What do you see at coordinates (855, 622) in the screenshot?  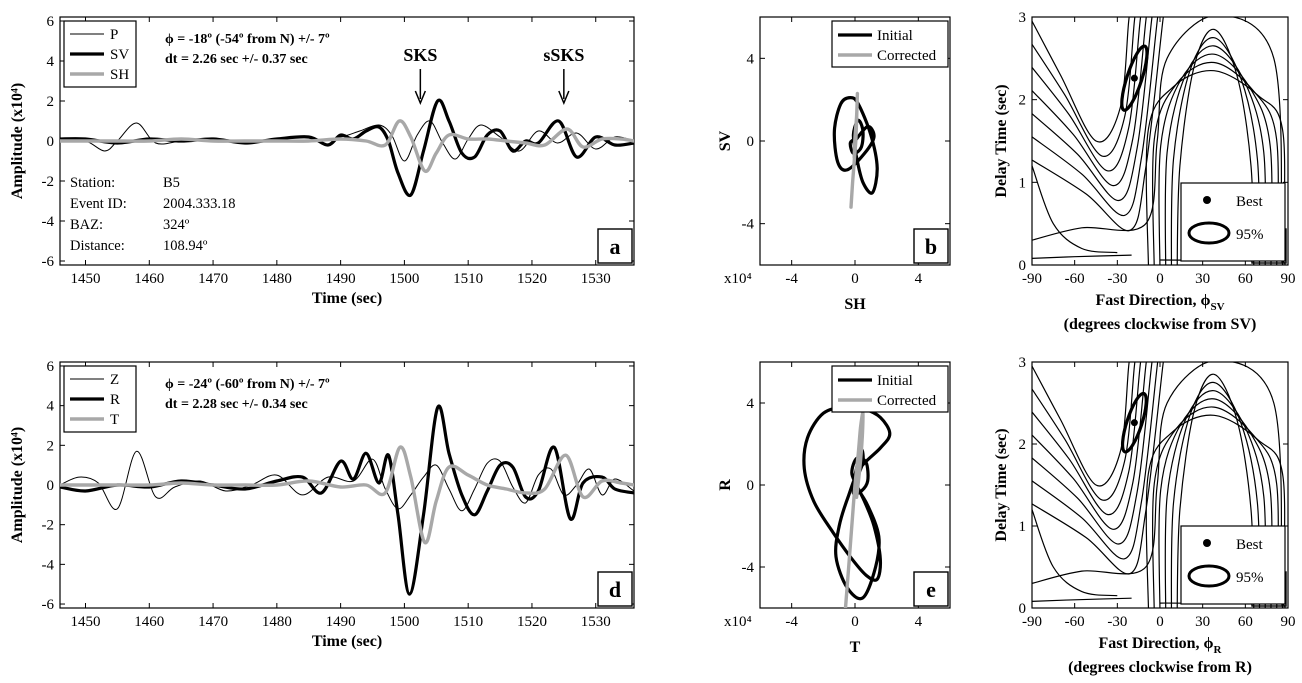 I see `xtick-label-e-1: 0` at bounding box center [855, 622].